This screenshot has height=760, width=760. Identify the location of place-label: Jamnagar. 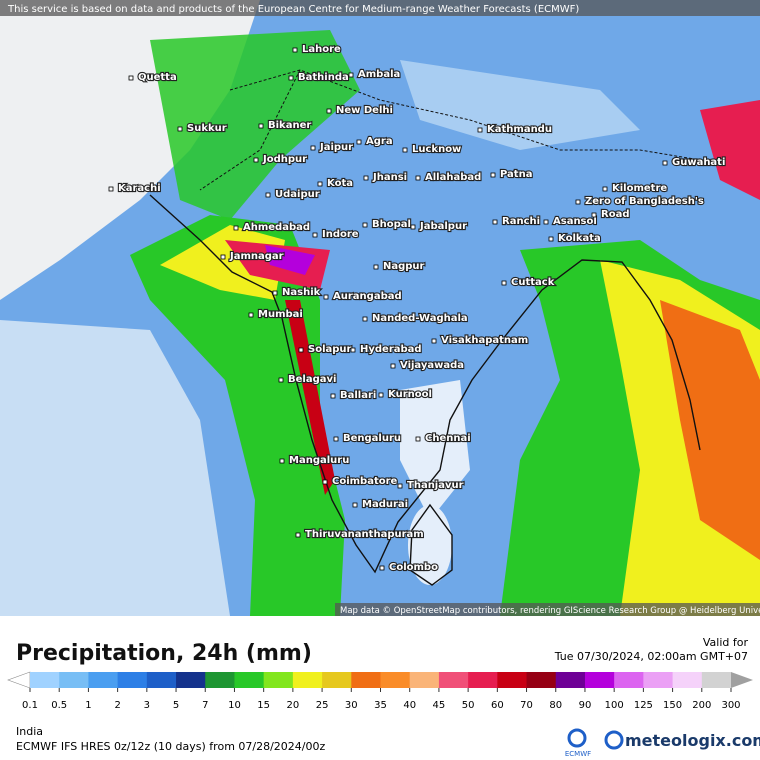
(256, 256).